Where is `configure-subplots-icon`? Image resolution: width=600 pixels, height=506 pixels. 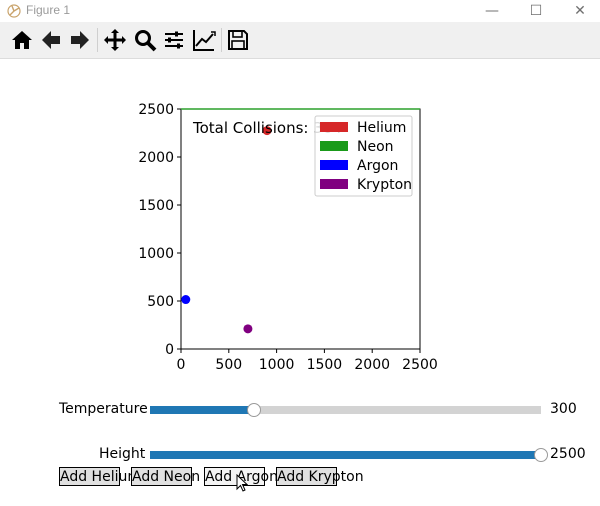
configure-subplots-icon is located at coordinates (174, 40).